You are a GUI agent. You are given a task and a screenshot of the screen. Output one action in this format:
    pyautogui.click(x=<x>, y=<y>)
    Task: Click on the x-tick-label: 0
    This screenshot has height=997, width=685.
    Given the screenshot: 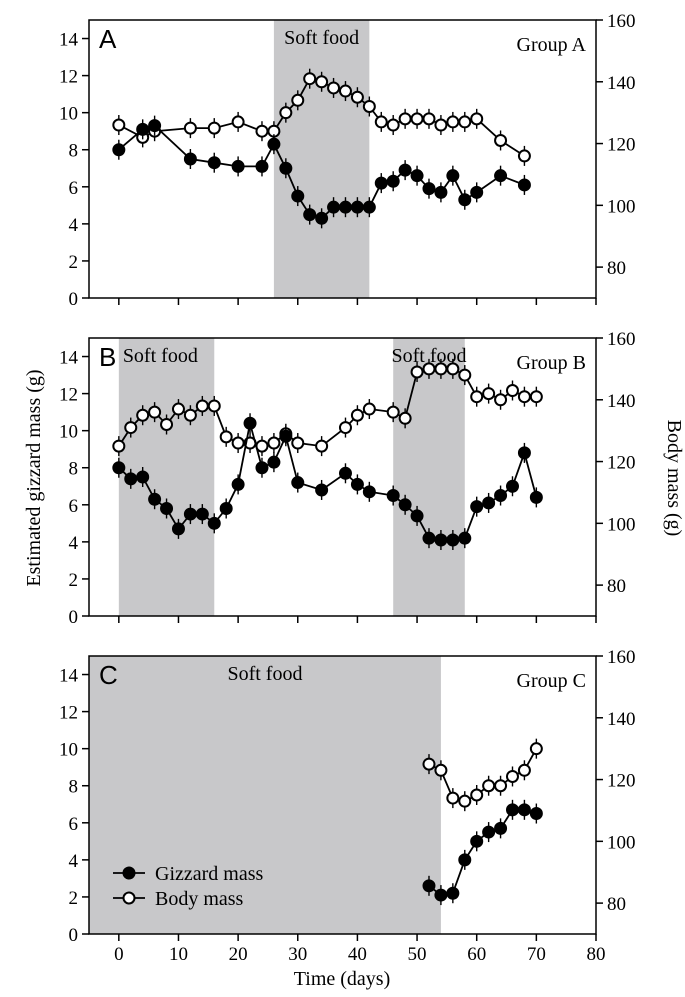 What is the action you would take?
    pyautogui.click(x=119, y=954)
    